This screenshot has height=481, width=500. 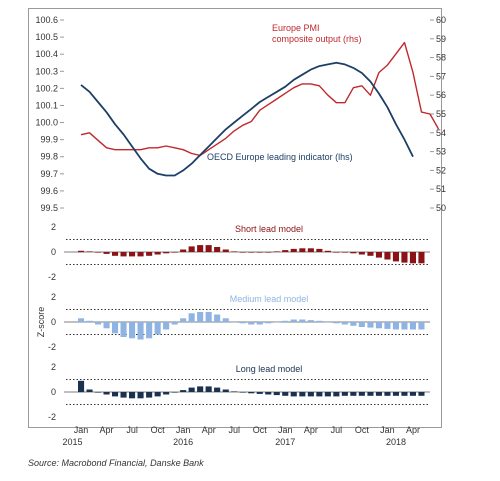 I want to click on left-axis-tick-label: 100.4, so click(x=46, y=54).